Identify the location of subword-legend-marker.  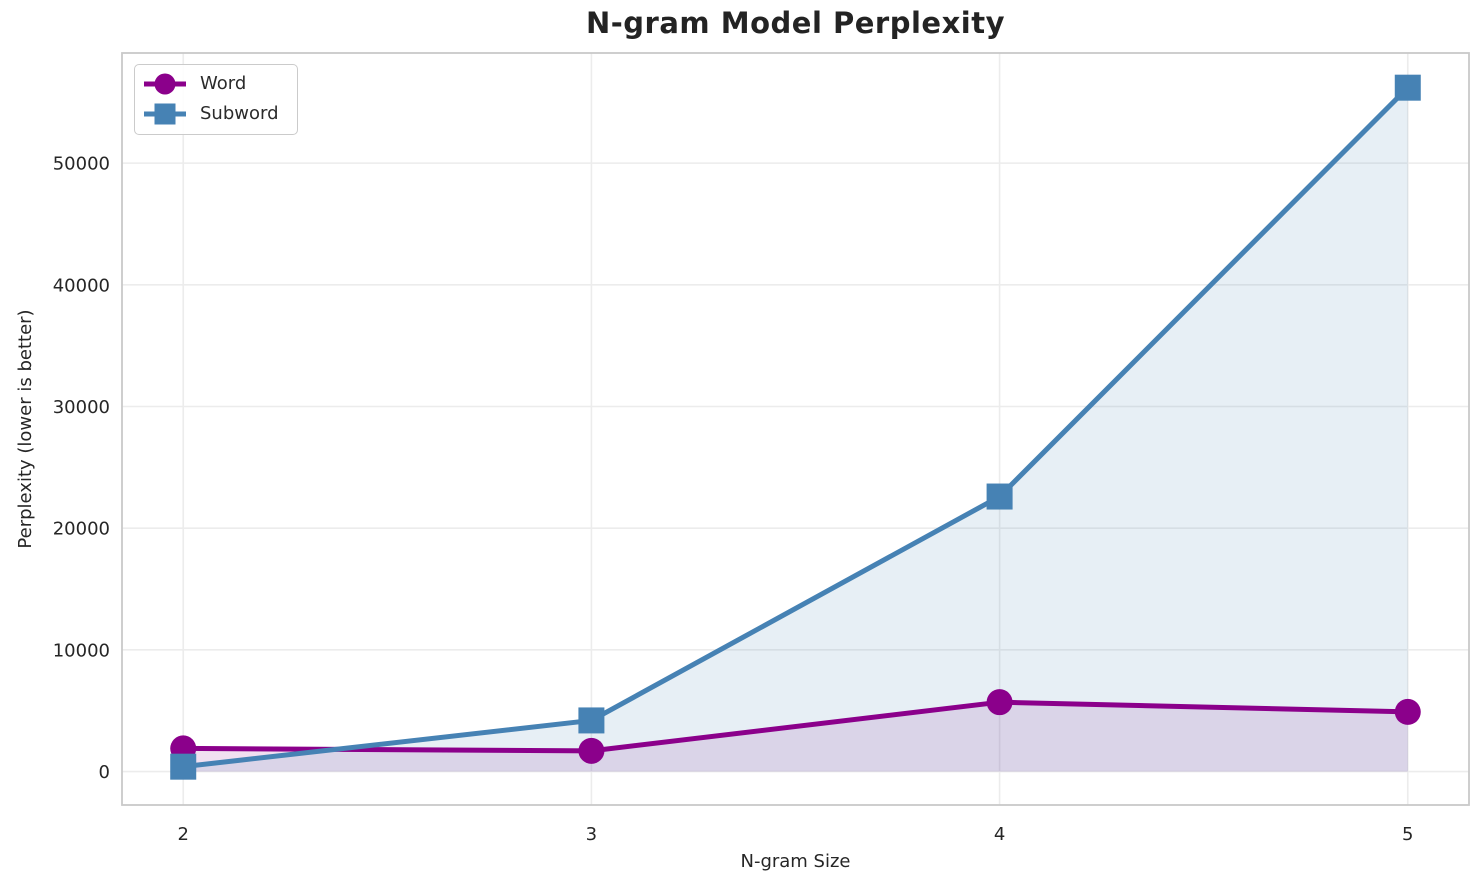
(165, 114).